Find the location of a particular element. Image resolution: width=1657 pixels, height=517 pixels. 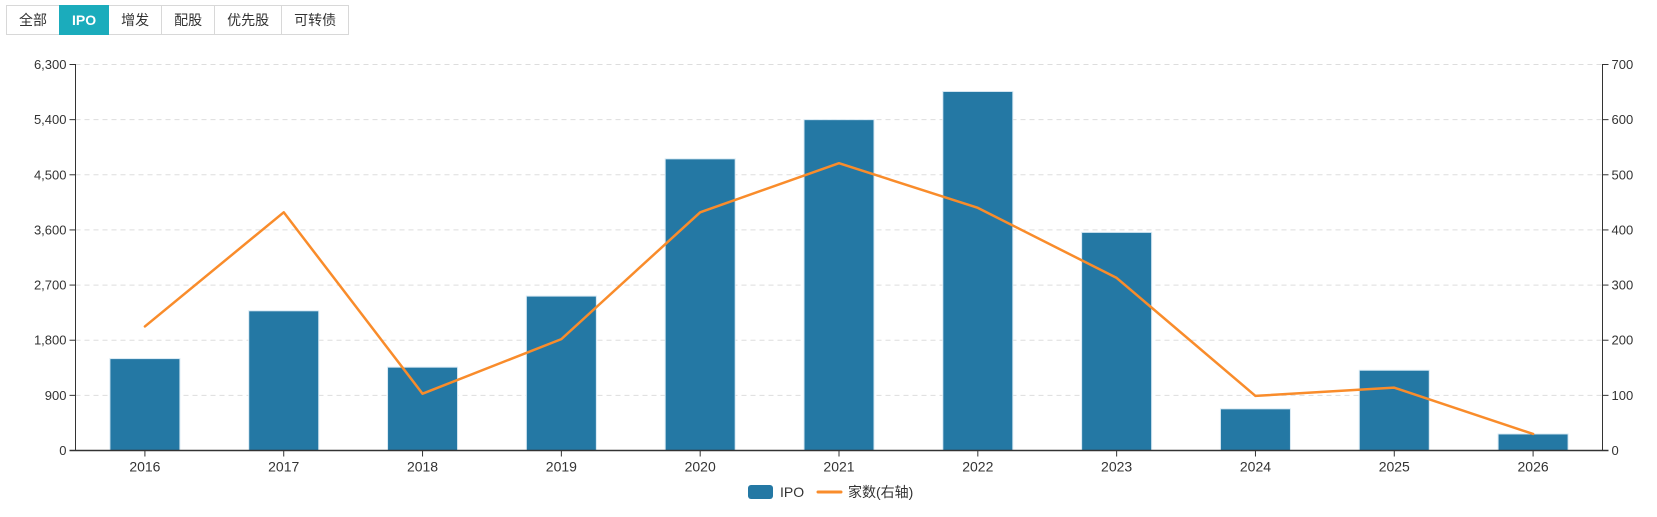

x-axis-label-2019: 2019 is located at coordinates (561, 467).